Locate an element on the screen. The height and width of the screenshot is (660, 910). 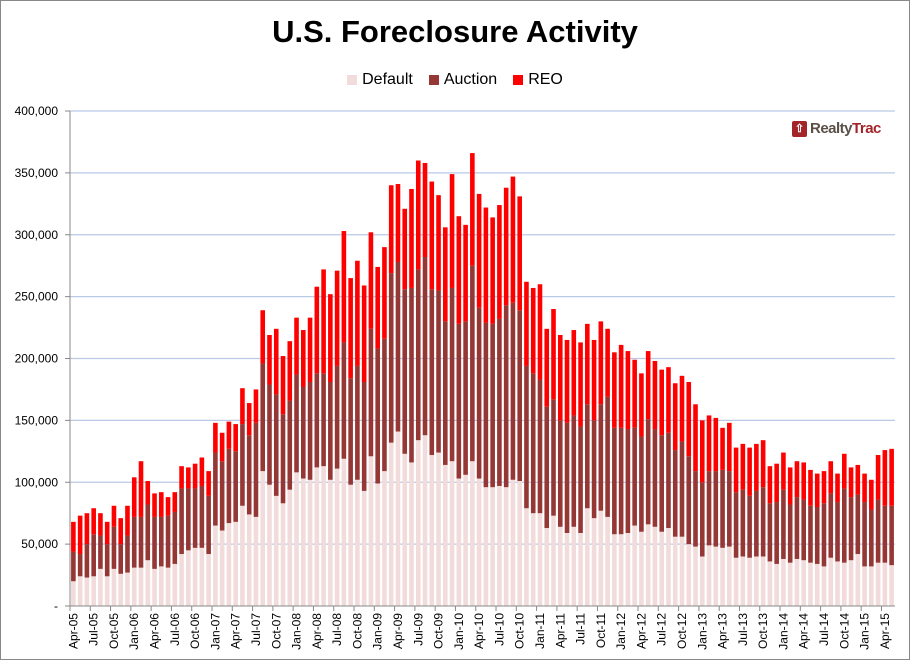
x-tick-label: Apr-15 is located at coordinates (885, 631).